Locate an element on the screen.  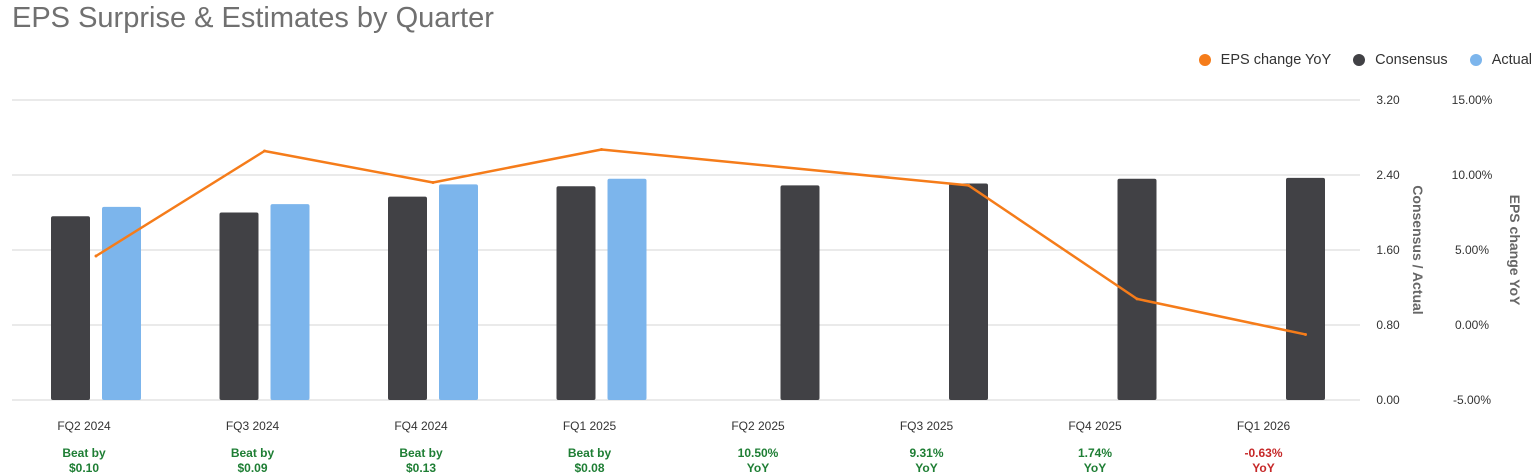
surprise-annotation-line2: $0.08 is located at coordinates (589, 468).